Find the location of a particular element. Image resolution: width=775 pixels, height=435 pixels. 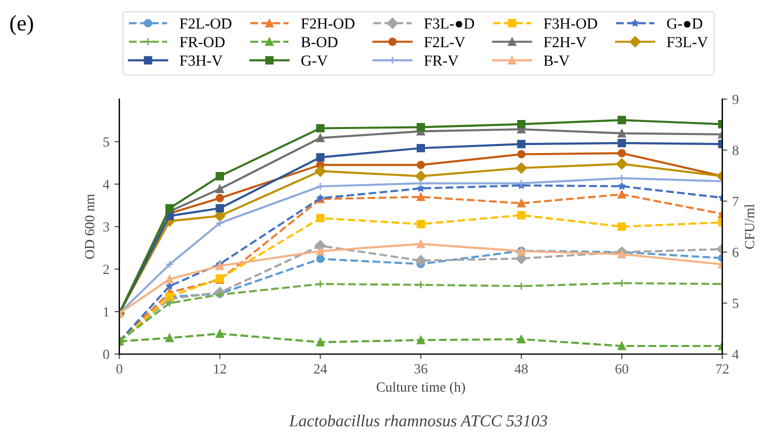

y-tick-label: 3 is located at coordinates (106, 227).